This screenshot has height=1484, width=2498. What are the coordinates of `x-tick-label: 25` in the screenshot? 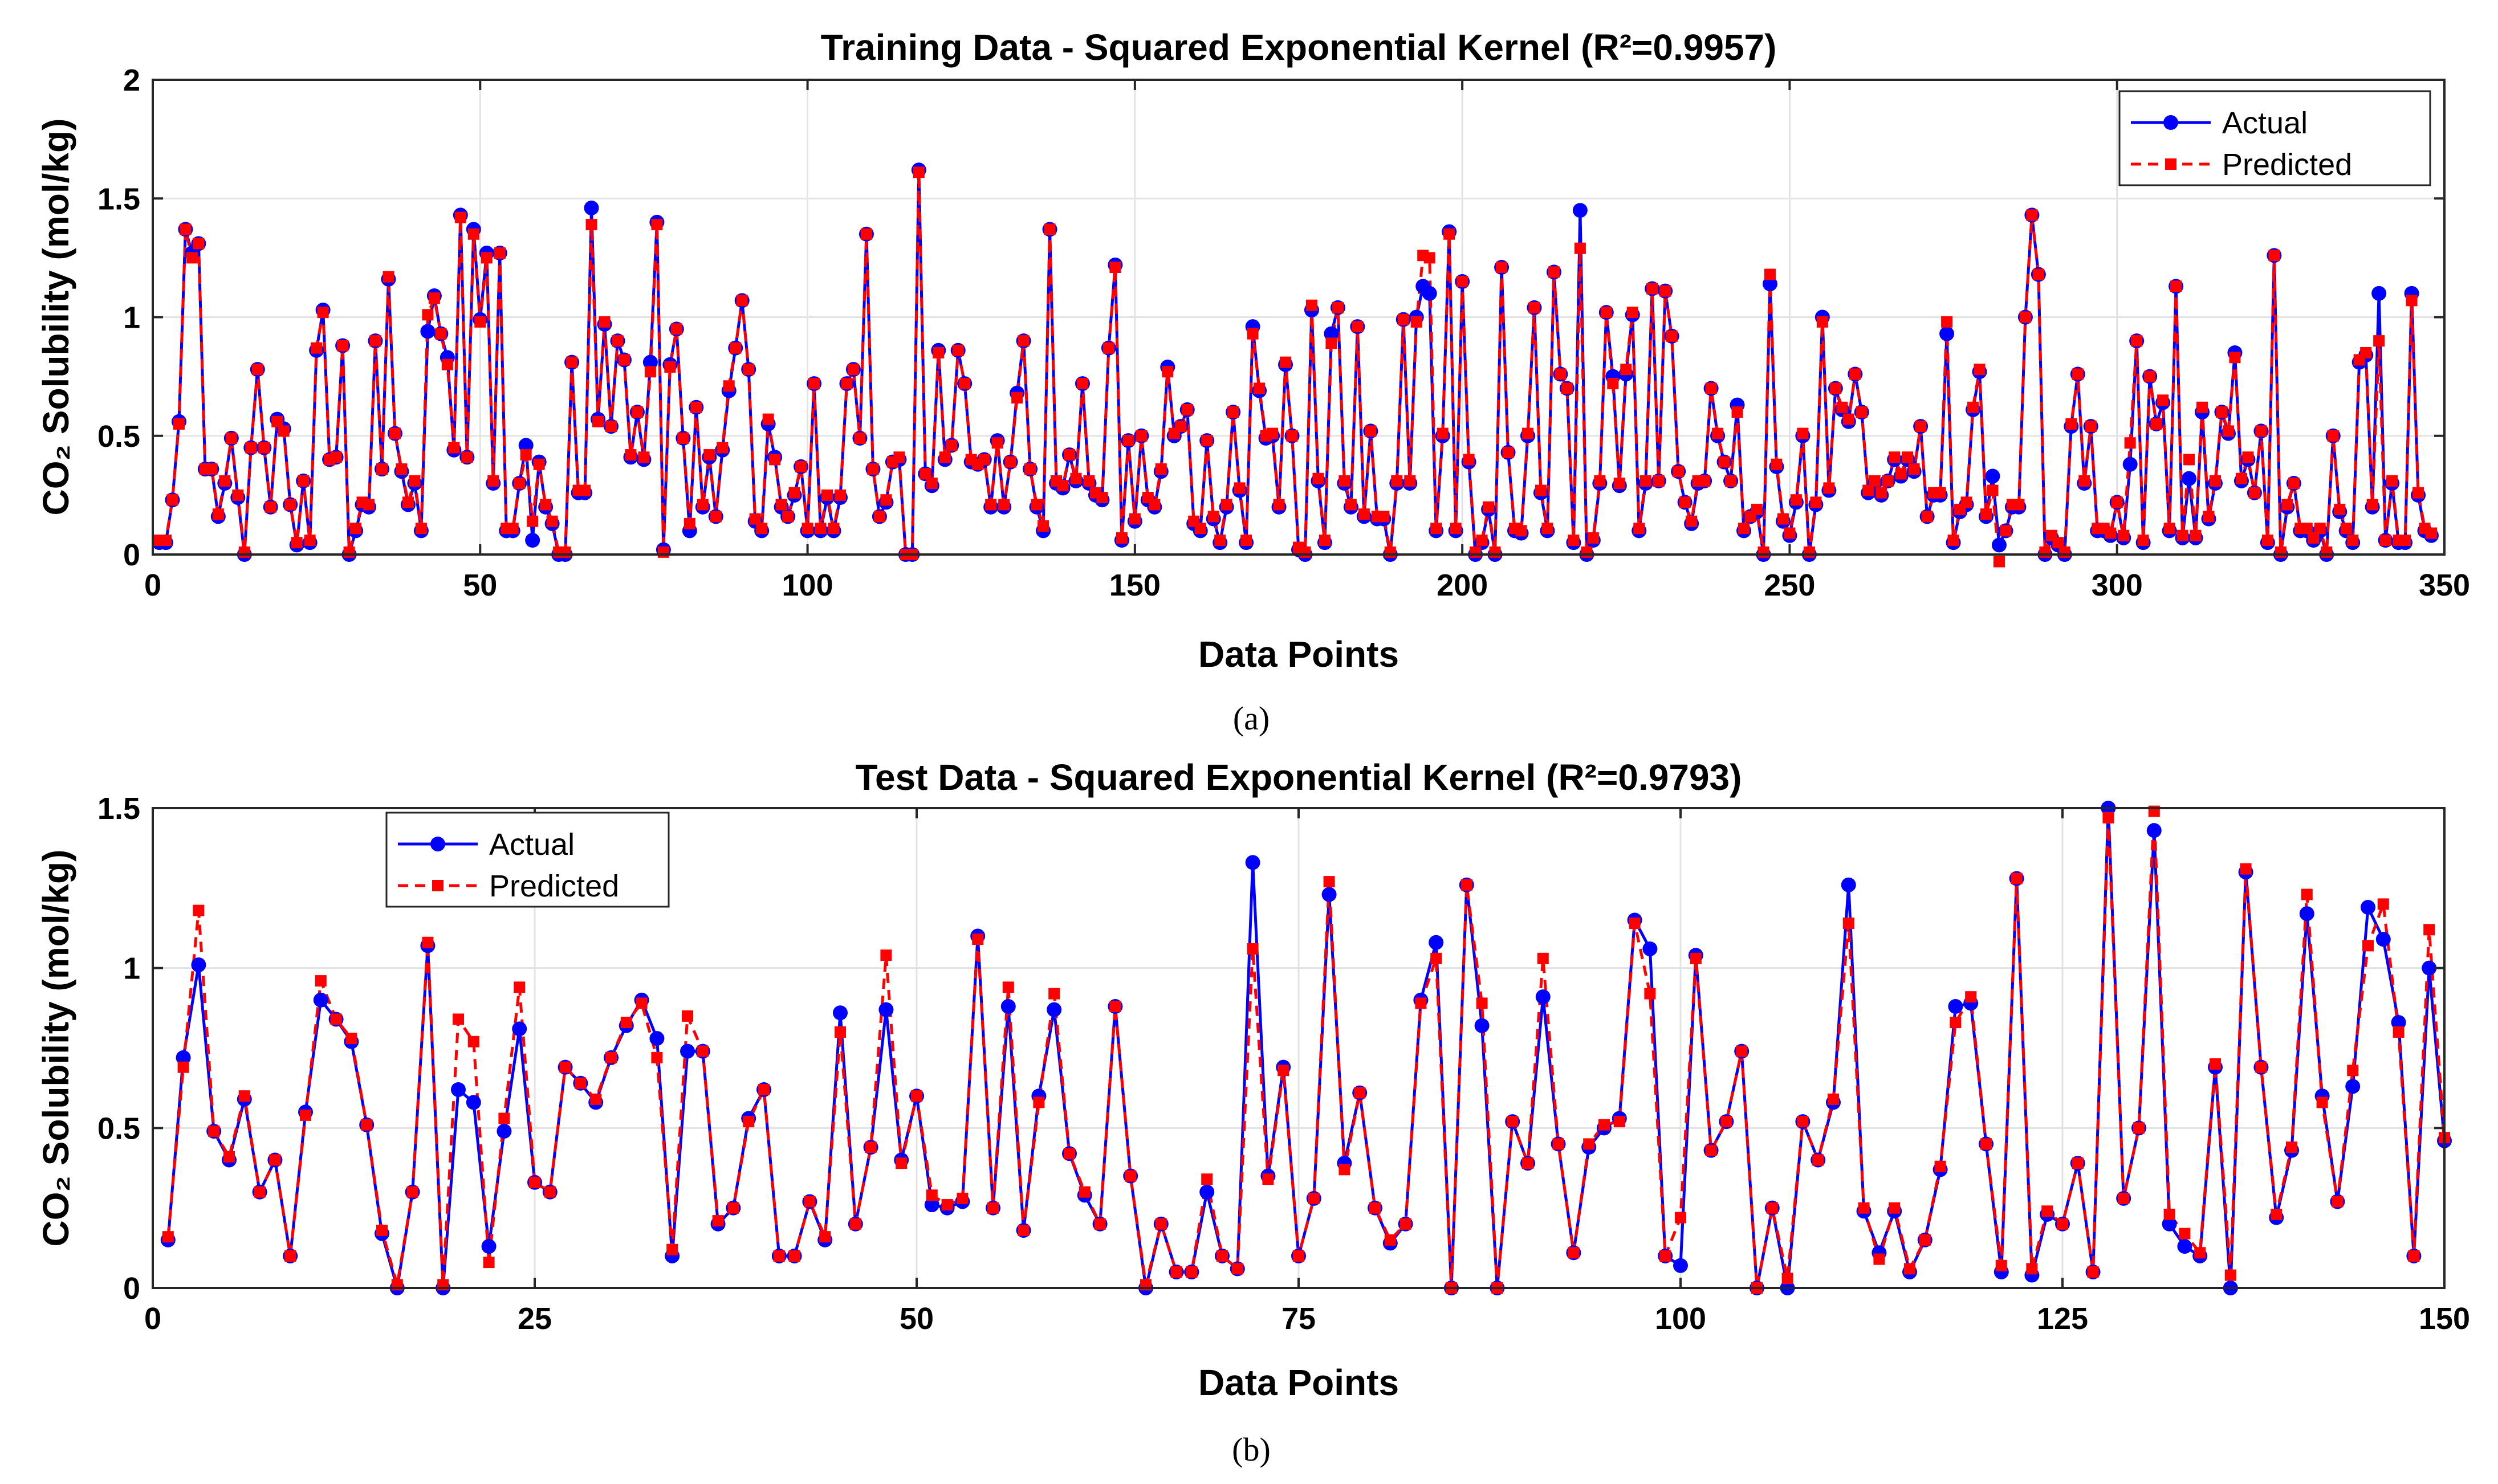 It's located at (535, 1319).